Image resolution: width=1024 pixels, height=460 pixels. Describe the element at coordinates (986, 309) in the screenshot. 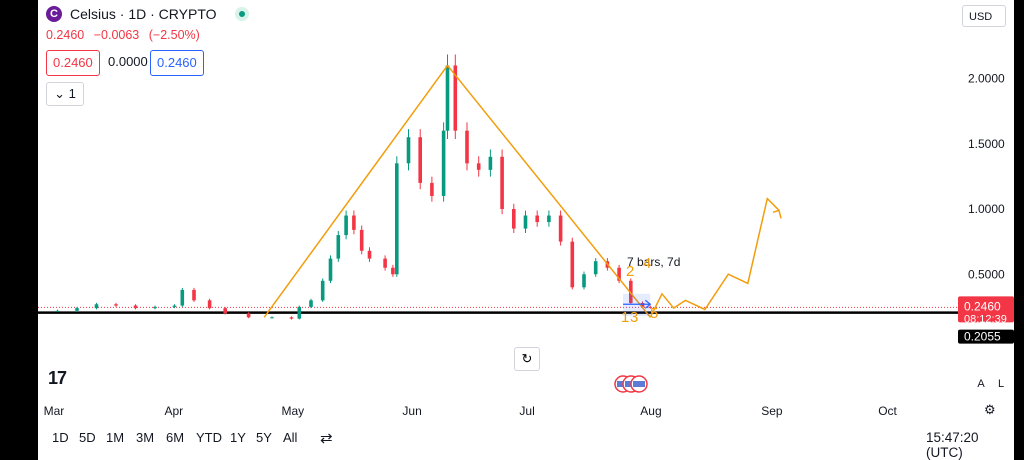

I see `price-label-bg` at that location.